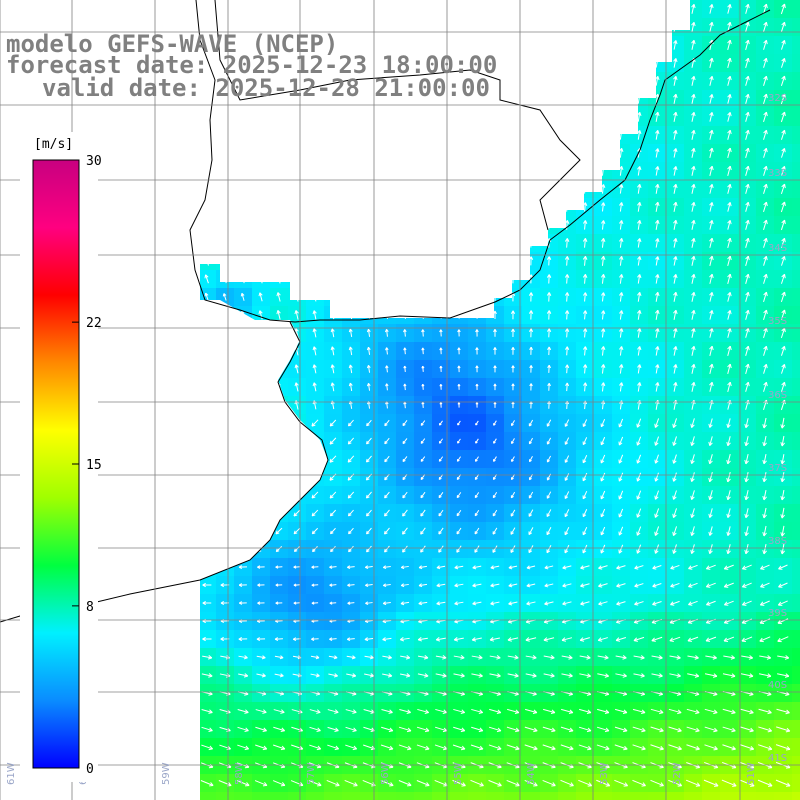 The width and height of the screenshot is (800, 800). Describe the element at coordinates (777, 173) in the screenshot. I see `lat-label: 33S` at that location.